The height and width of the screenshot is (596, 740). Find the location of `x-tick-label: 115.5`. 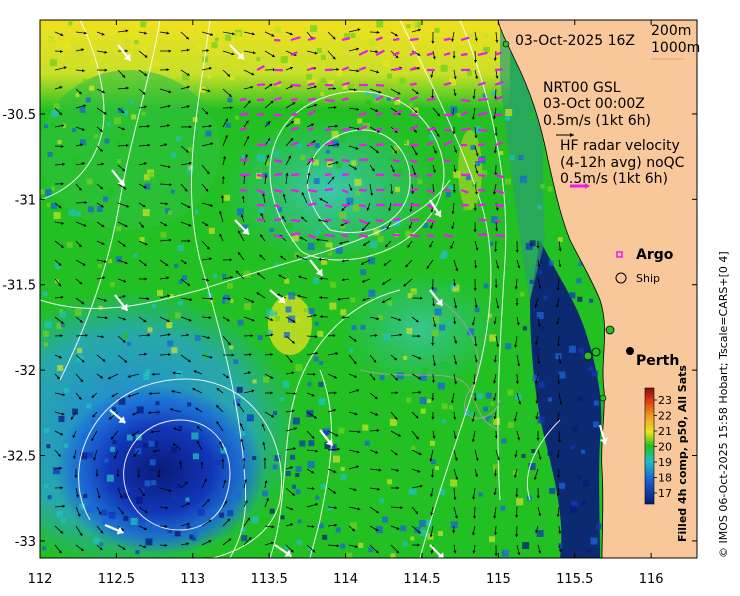

x-tick-label: 115.5 is located at coordinates (574, 579).